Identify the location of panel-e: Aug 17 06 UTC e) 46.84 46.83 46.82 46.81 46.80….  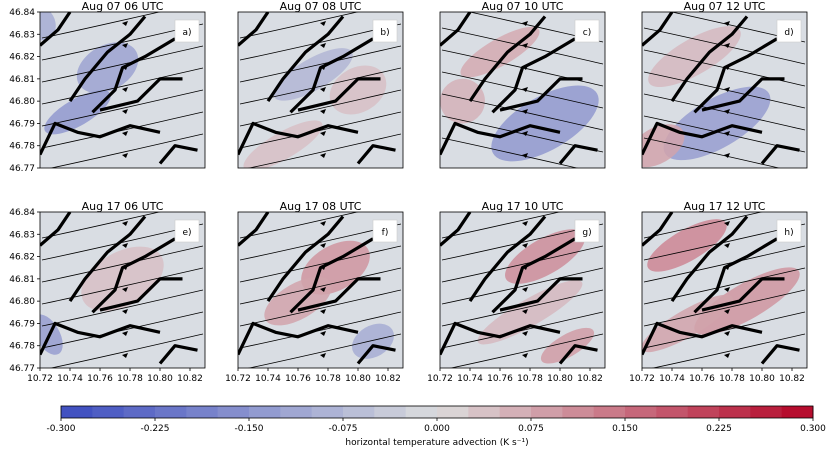
(107, 292).